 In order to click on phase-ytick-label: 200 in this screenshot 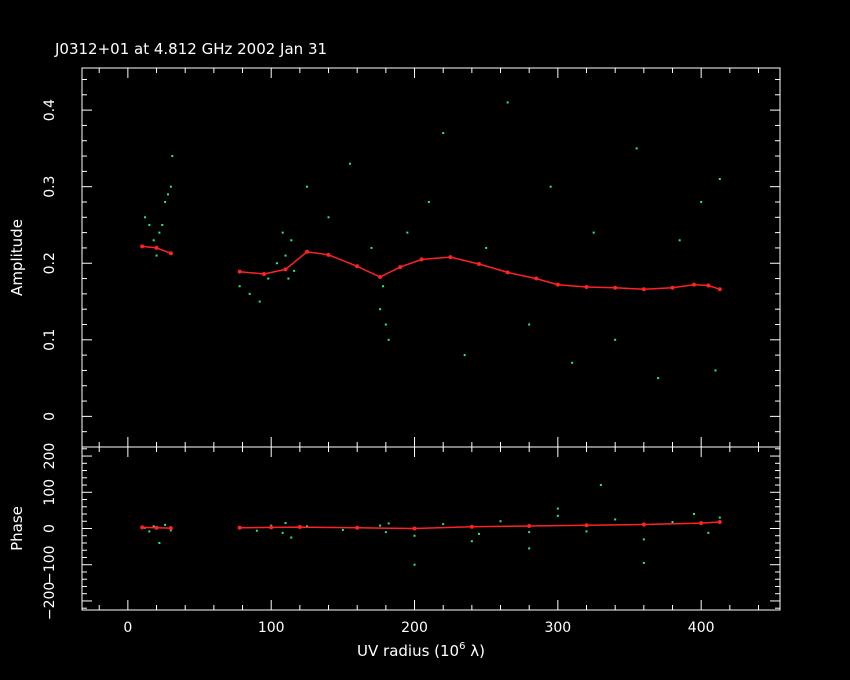, I will do `click(50, 456)`.